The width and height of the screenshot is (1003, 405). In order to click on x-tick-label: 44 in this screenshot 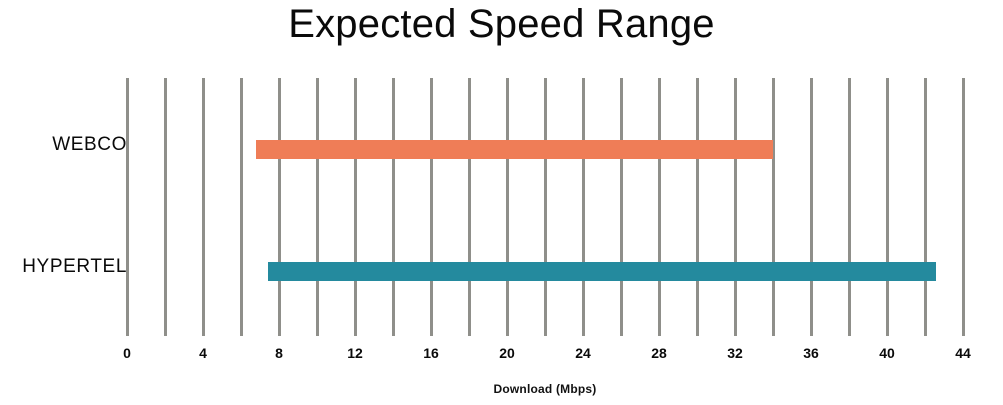, I will do `click(963, 353)`.